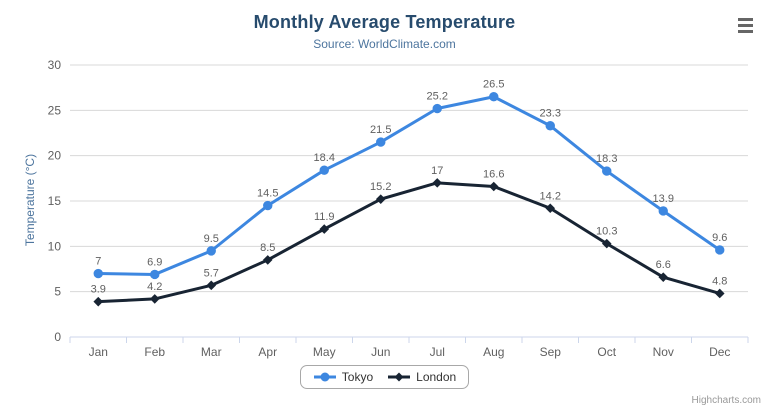 The width and height of the screenshot is (769, 416). What do you see at coordinates (663, 199) in the screenshot?
I see `tokyo-data-label: 13.9` at bounding box center [663, 199].